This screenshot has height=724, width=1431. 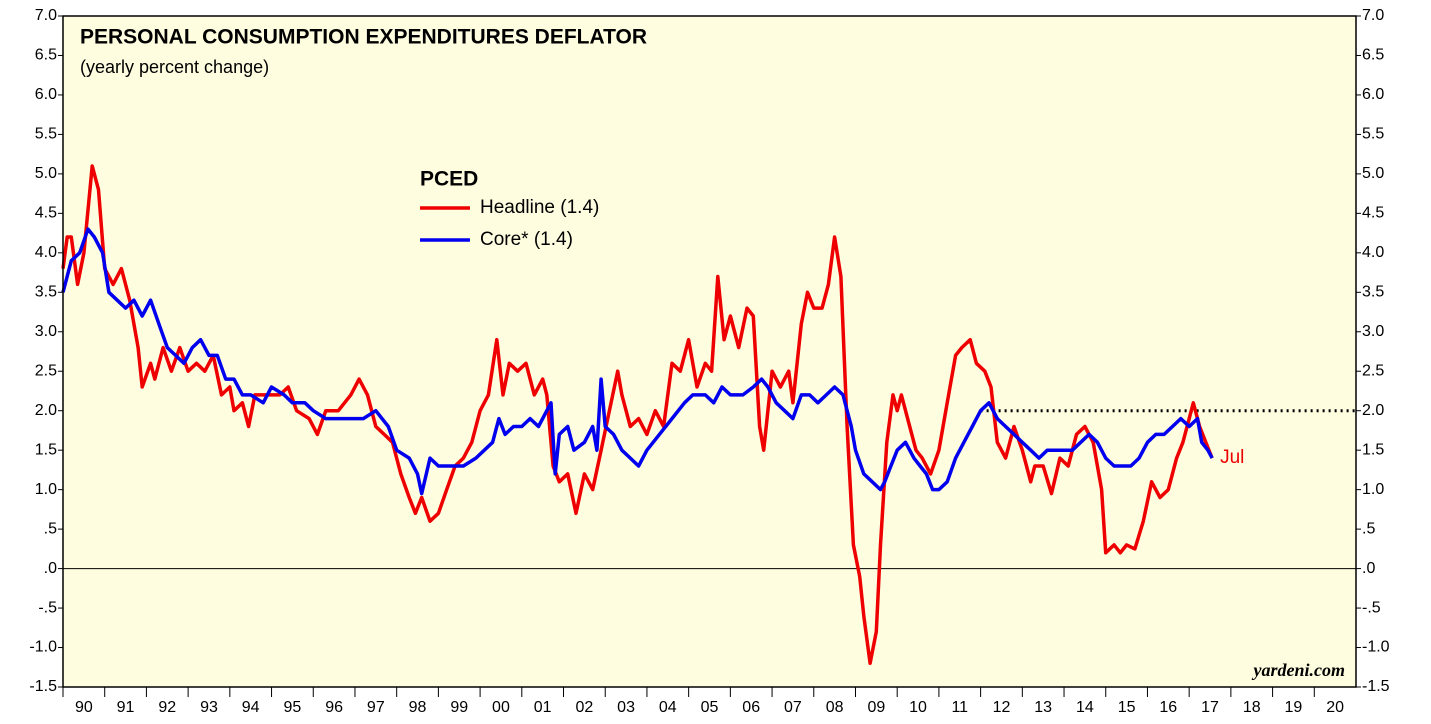 I want to click on x-tick-label: 14, so click(x=1085, y=707).